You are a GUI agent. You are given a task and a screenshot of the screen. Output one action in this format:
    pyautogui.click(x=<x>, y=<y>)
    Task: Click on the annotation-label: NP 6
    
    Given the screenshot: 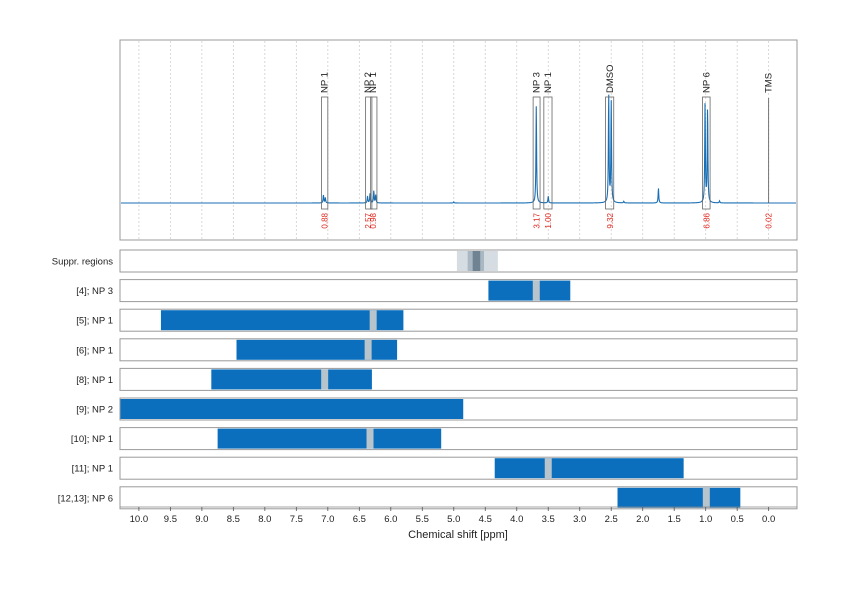 What is the action you would take?
    pyautogui.click(x=706, y=82)
    